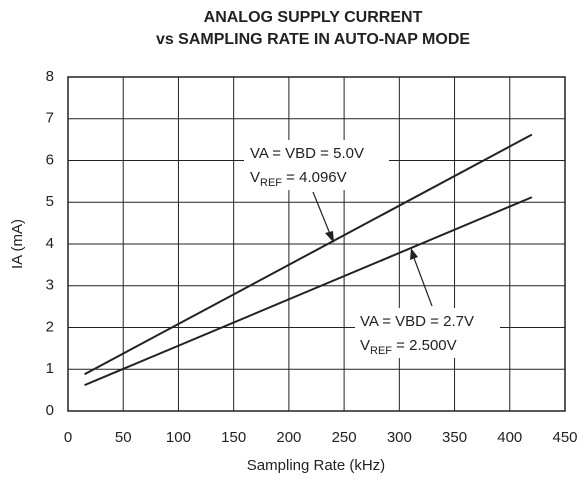 The image size is (586, 482). I want to click on annotation-text: VREF = 4.096V, so click(298, 179).